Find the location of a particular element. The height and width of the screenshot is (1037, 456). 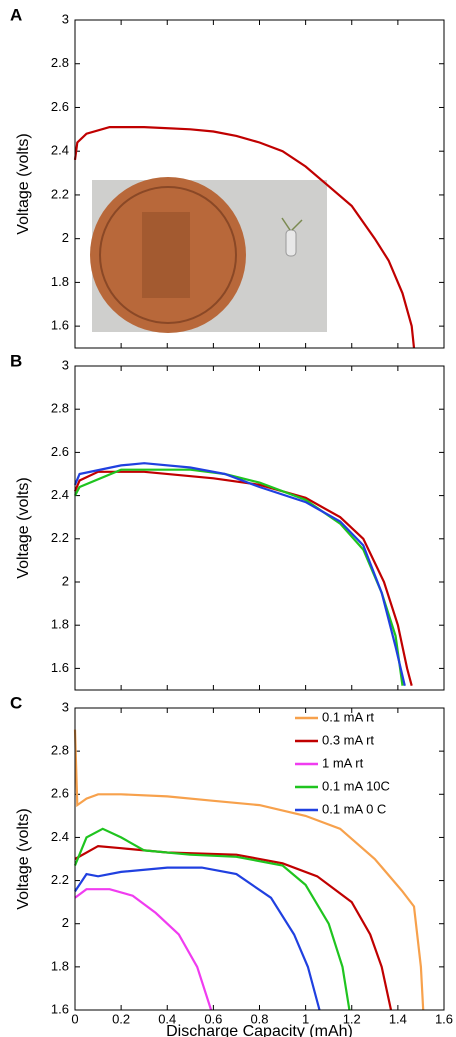

x-tick-label: 1.4 is located at coordinates (398, 1018).